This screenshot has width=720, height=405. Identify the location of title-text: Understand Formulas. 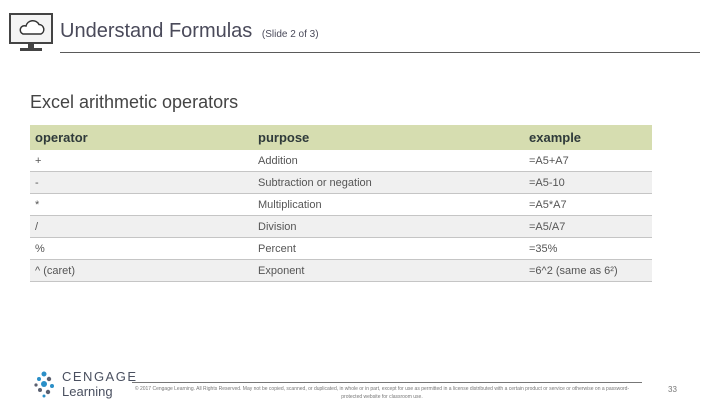
(156, 31).